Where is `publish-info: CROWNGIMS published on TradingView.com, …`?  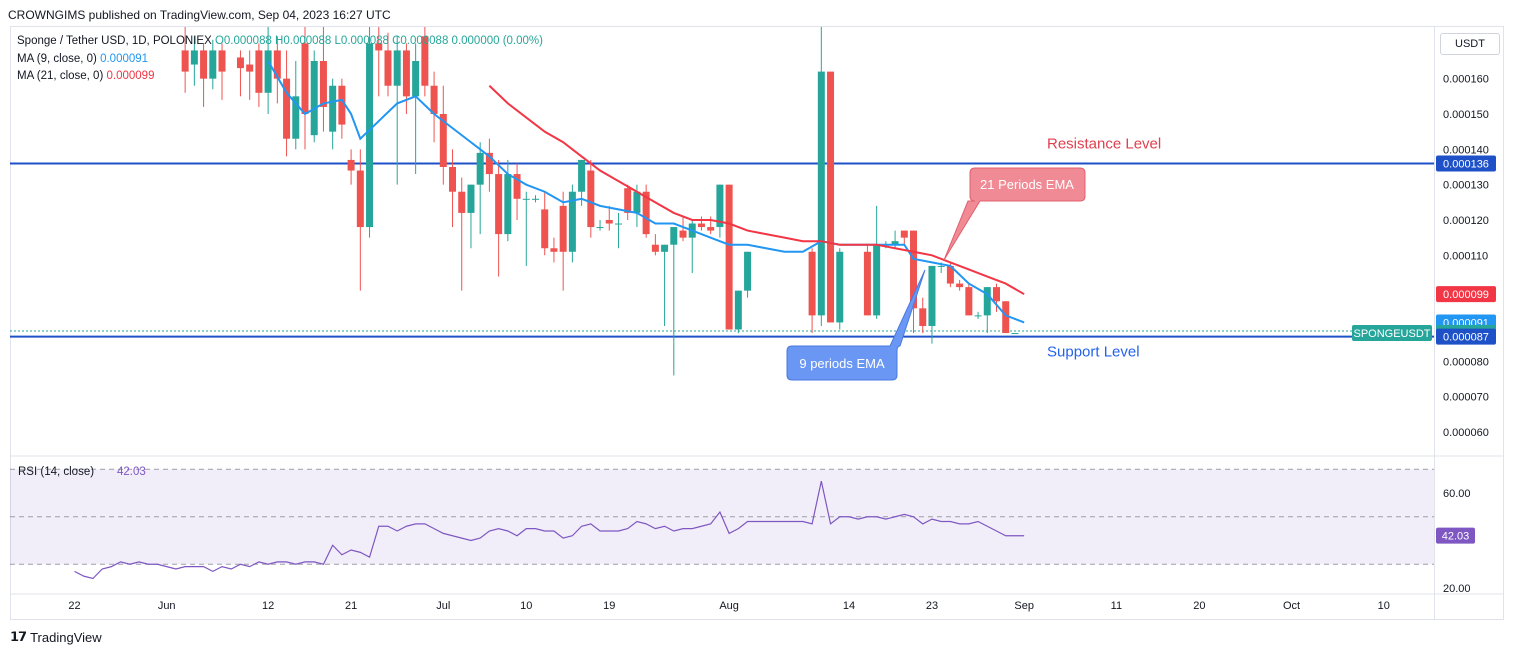
publish-info: CROWNGIMS published on TradingView.com, … is located at coordinates (199, 15).